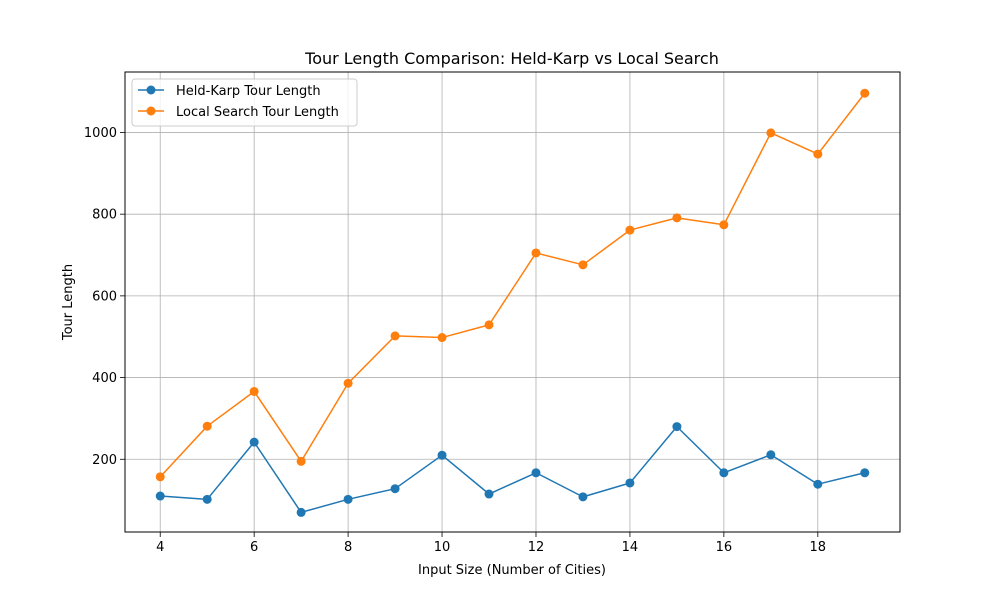  I want to click on y-tick-label: 200, so click(104, 460).